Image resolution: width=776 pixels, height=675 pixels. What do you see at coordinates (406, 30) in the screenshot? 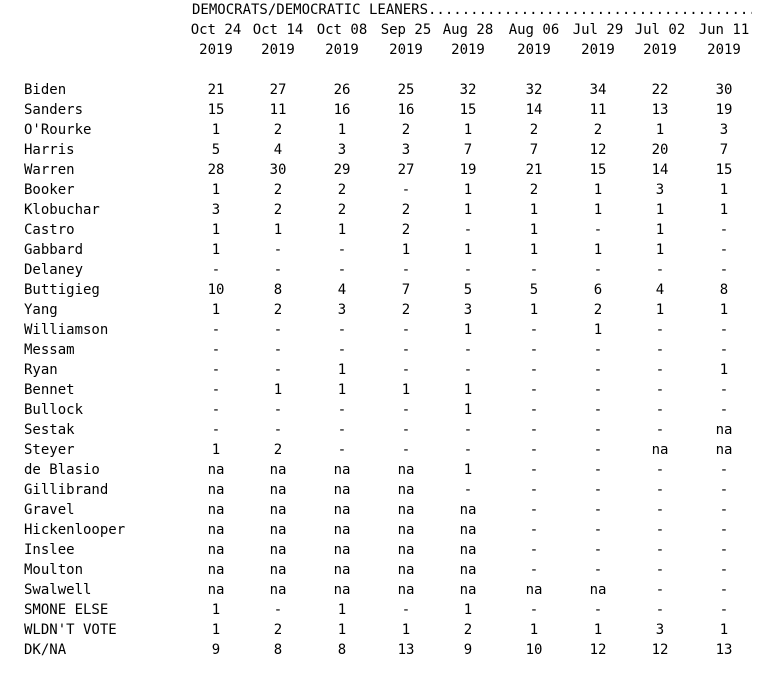
I see `column-date: Sep 25` at bounding box center [406, 30].